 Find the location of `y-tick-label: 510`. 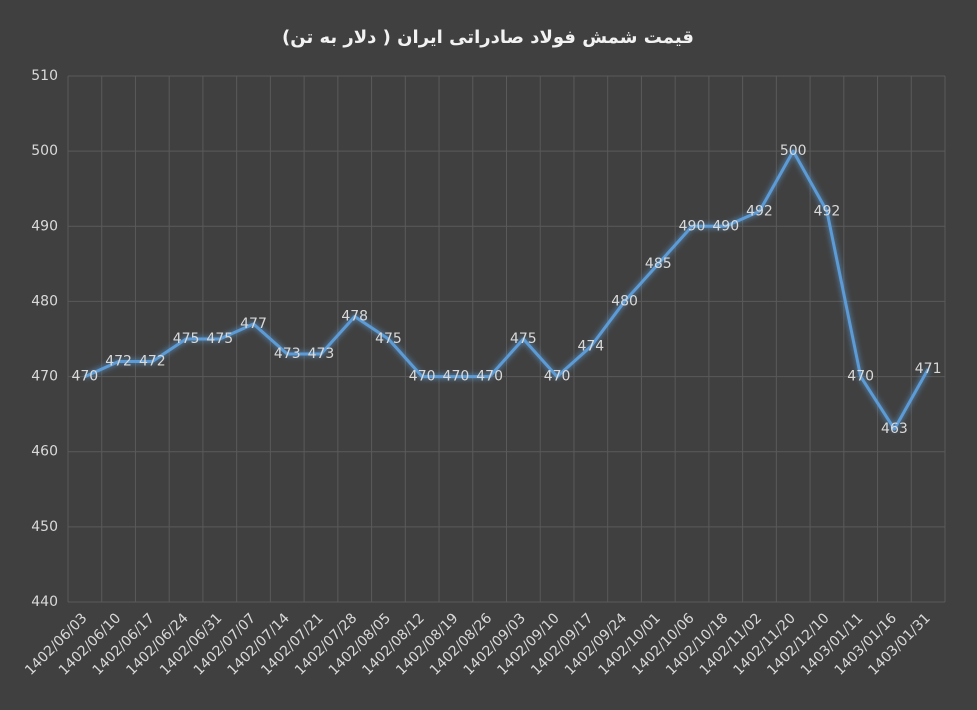

y-tick-label: 510 is located at coordinates (44, 76).